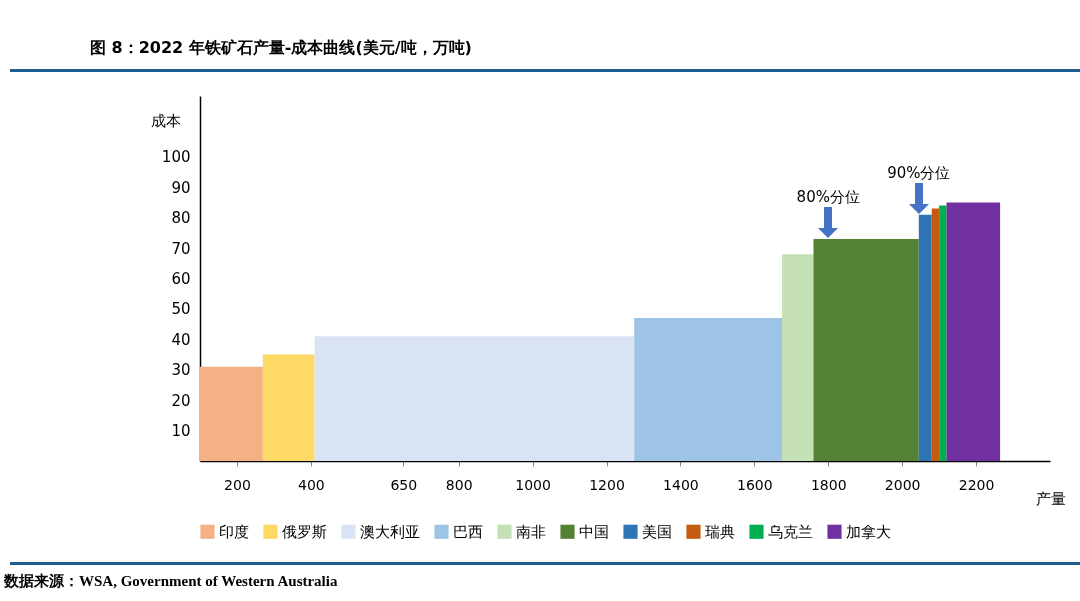 The image size is (1080, 601). I want to click on legend-label: 巴西, so click(468, 531).